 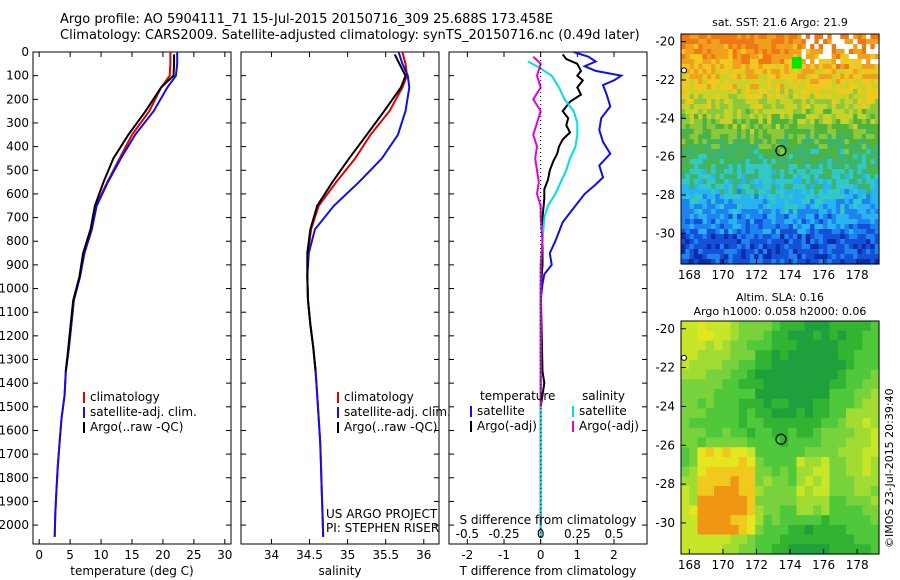 I want to click on salinity-xtick-label: 35, so click(x=347, y=555).